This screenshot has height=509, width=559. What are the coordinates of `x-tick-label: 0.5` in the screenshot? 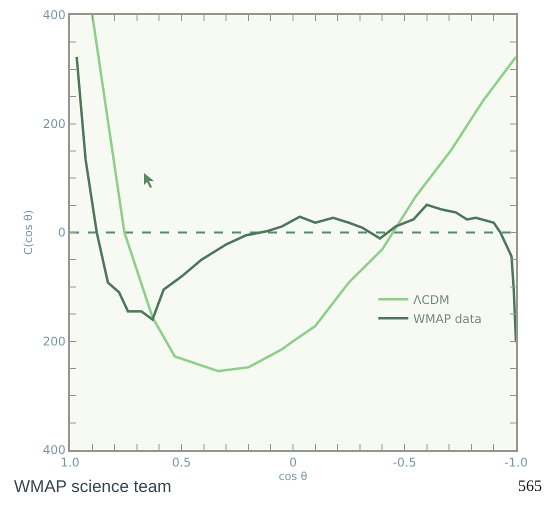 It's located at (182, 462).